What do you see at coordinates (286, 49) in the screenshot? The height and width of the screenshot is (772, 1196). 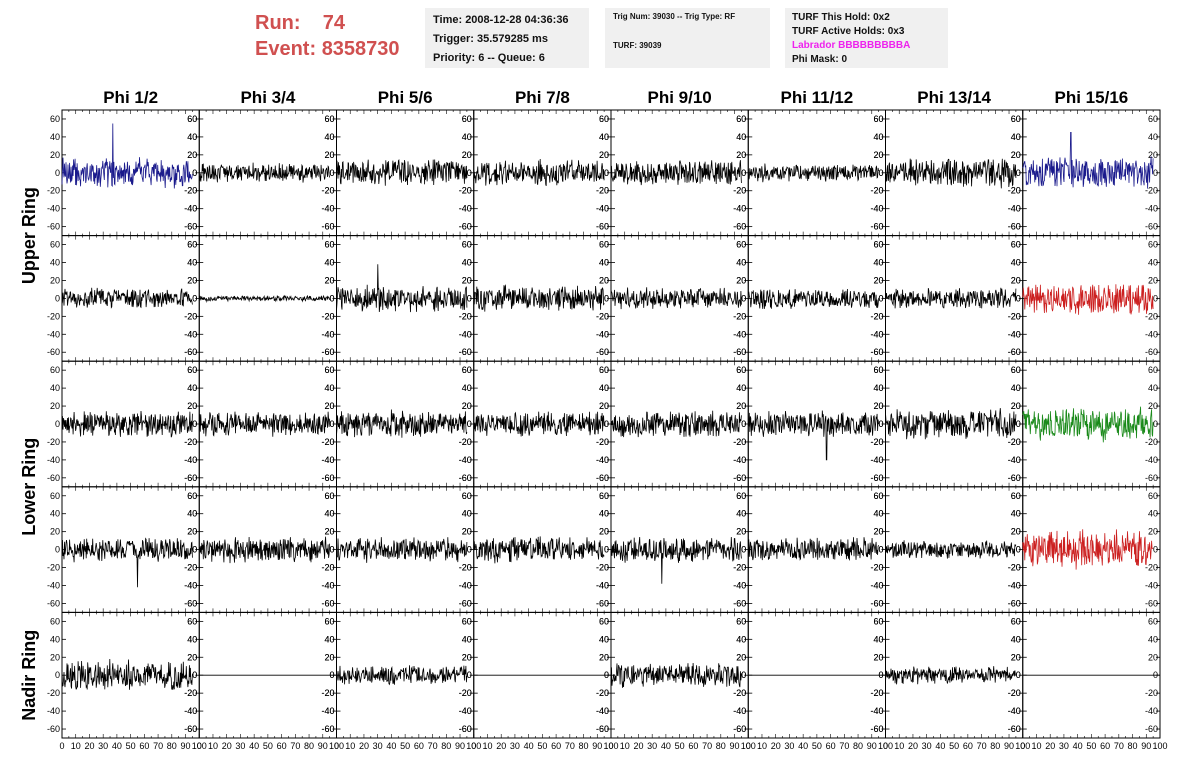 I see `event-label: Event:` at bounding box center [286, 49].